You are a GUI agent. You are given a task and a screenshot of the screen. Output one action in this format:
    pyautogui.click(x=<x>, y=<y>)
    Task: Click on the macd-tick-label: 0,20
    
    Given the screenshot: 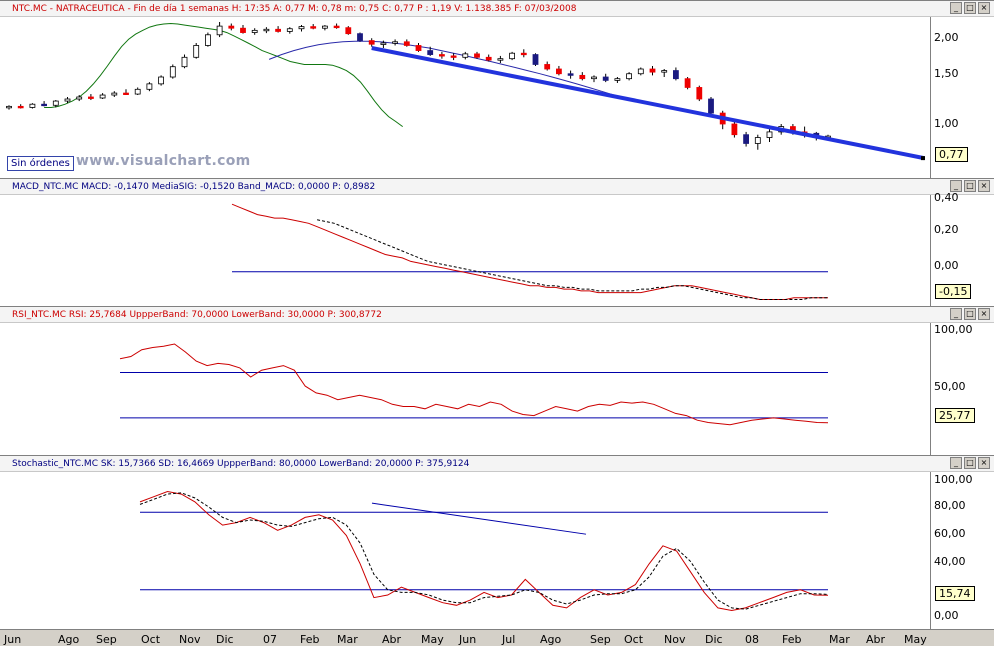 What is the action you would take?
    pyautogui.click(x=946, y=229)
    